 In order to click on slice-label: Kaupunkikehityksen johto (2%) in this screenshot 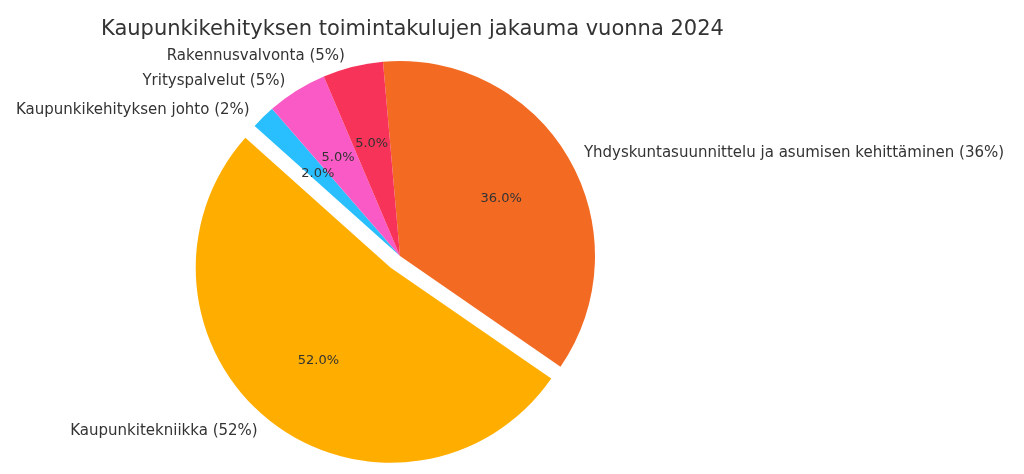, I will do `click(132, 108)`.